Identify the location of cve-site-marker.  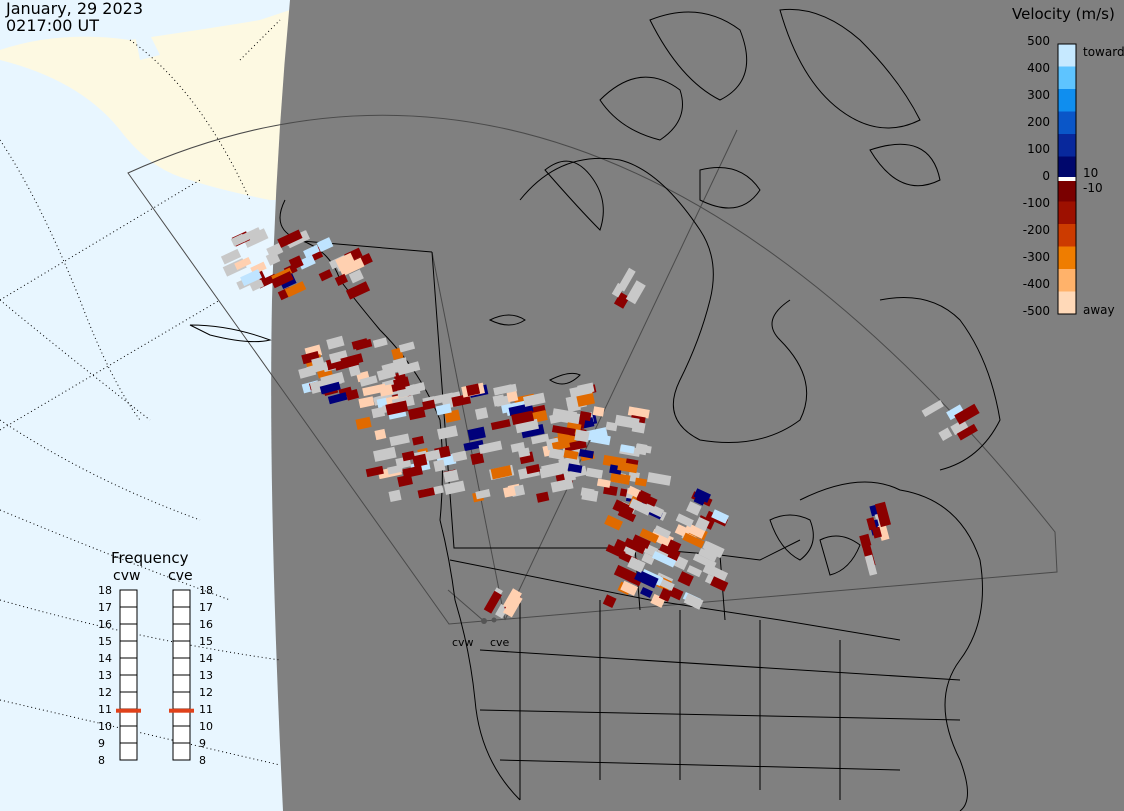
(494, 620).